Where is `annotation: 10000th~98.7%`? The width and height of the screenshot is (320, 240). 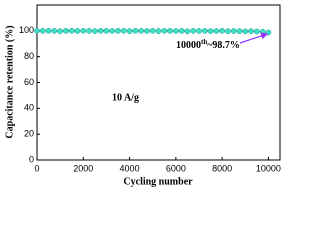 annotation: 10000th~98.7% is located at coordinates (208, 45).